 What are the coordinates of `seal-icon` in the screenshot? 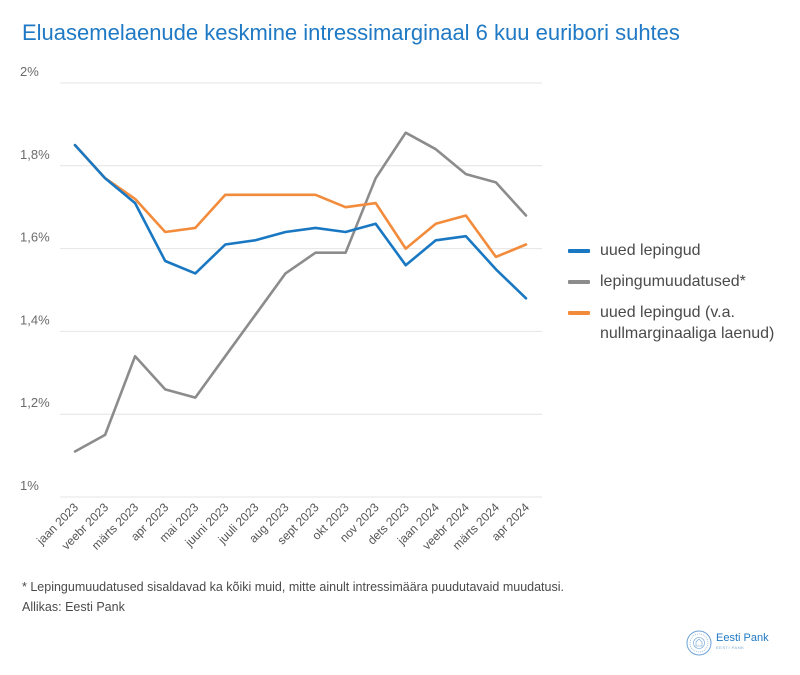 It's located at (699, 643).